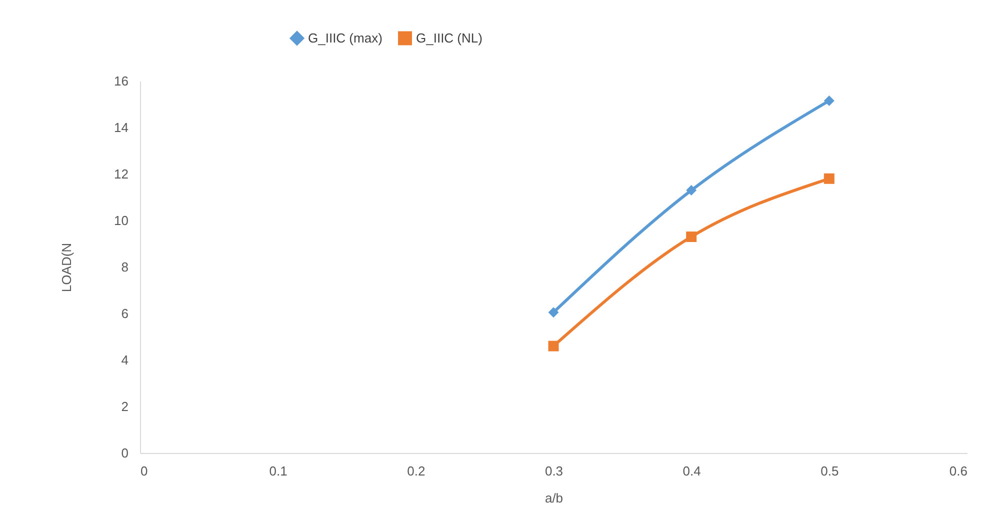 Image resolution: width=997 pixels, height=515 pixels. Describe the element at coordinates (278, 471) in the screenshot. I see `x-tick-label: 0.1` at that location.